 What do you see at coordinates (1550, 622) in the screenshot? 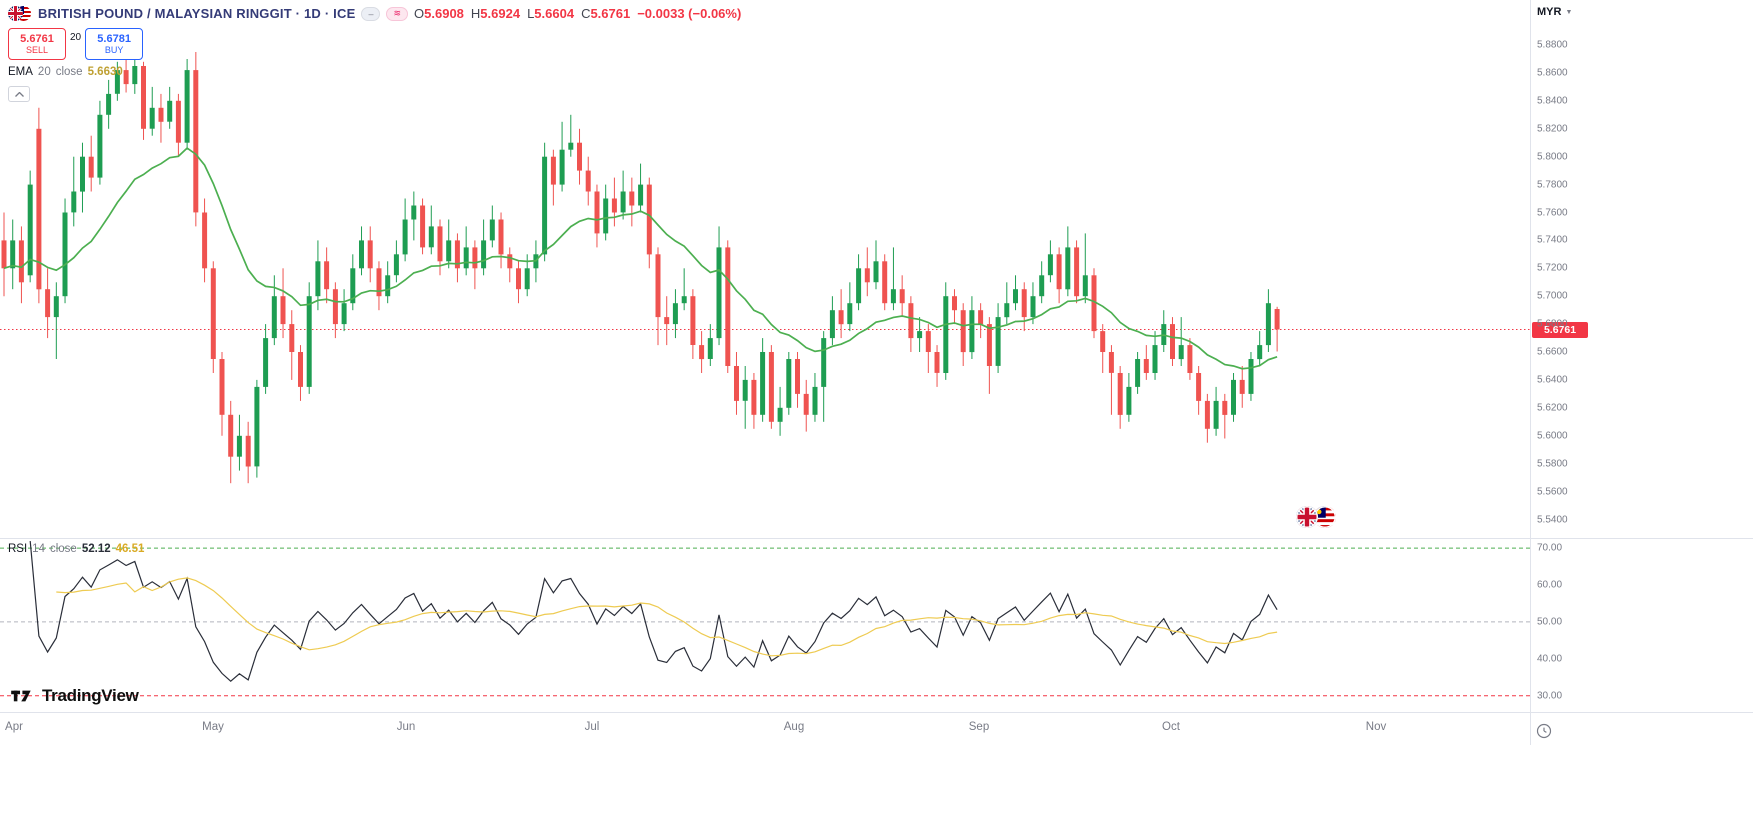
I see `rsi-axis-label: 50.00` at bounding box center [1550, 622].